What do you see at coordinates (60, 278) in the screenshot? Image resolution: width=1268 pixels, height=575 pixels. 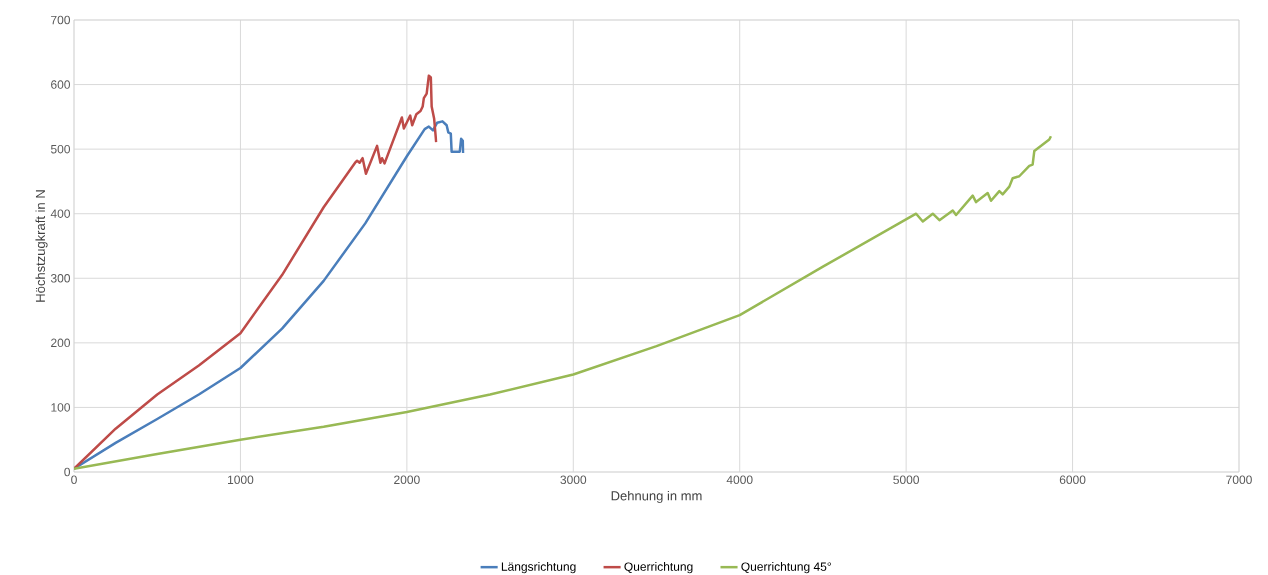 I see `y-tick-label: 300` at bounding box center [60, 278].